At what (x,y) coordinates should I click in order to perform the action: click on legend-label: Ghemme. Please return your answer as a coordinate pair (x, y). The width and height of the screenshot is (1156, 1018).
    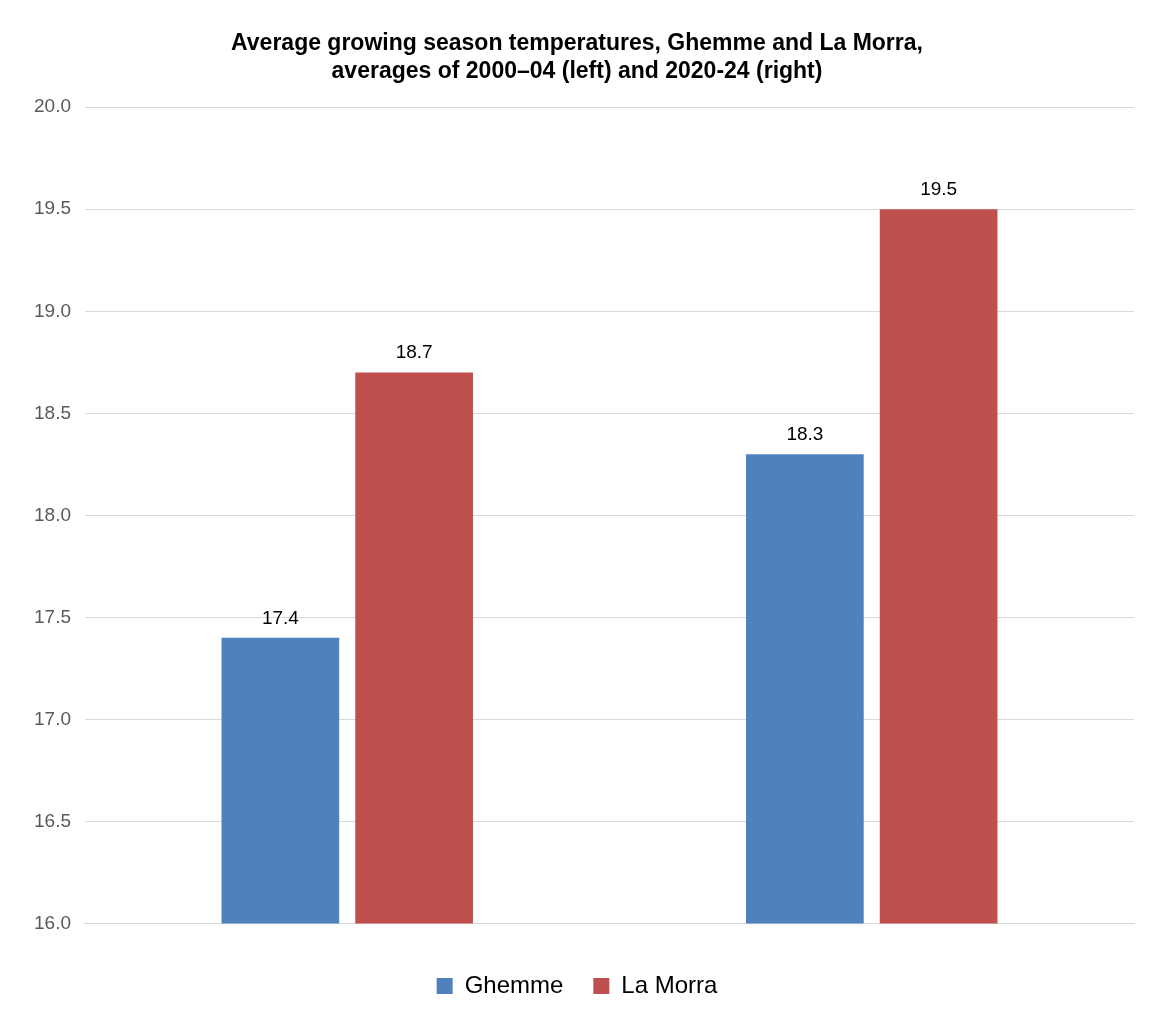
    Looking at the image, I should click on (514, 984).